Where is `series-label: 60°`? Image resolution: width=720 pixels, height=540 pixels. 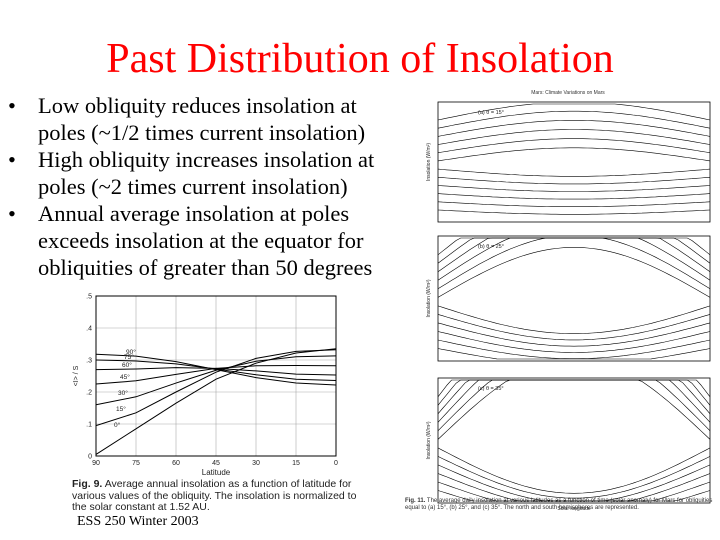 series-label: 60° is located at coordinates (127, 365).